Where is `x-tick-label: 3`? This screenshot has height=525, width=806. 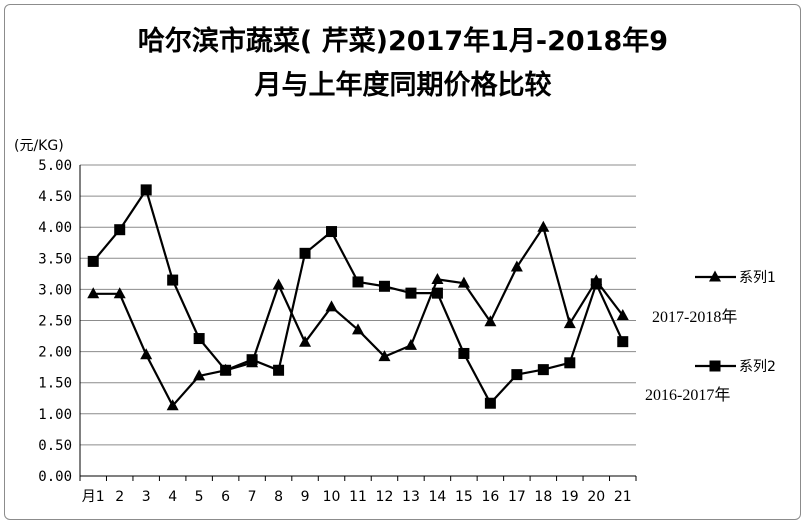 x-tick-label: 3 is located at coordinates (146, 497).